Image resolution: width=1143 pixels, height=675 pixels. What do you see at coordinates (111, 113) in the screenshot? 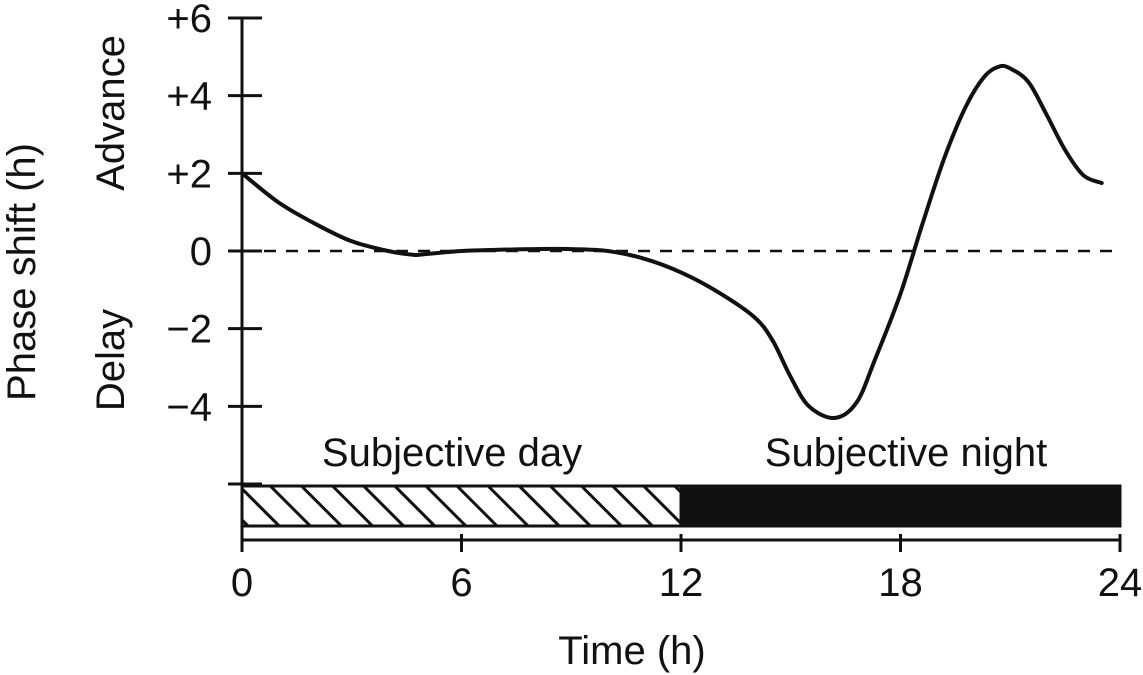
I see `advance-label: Advance` at bounding box center [111, 113].